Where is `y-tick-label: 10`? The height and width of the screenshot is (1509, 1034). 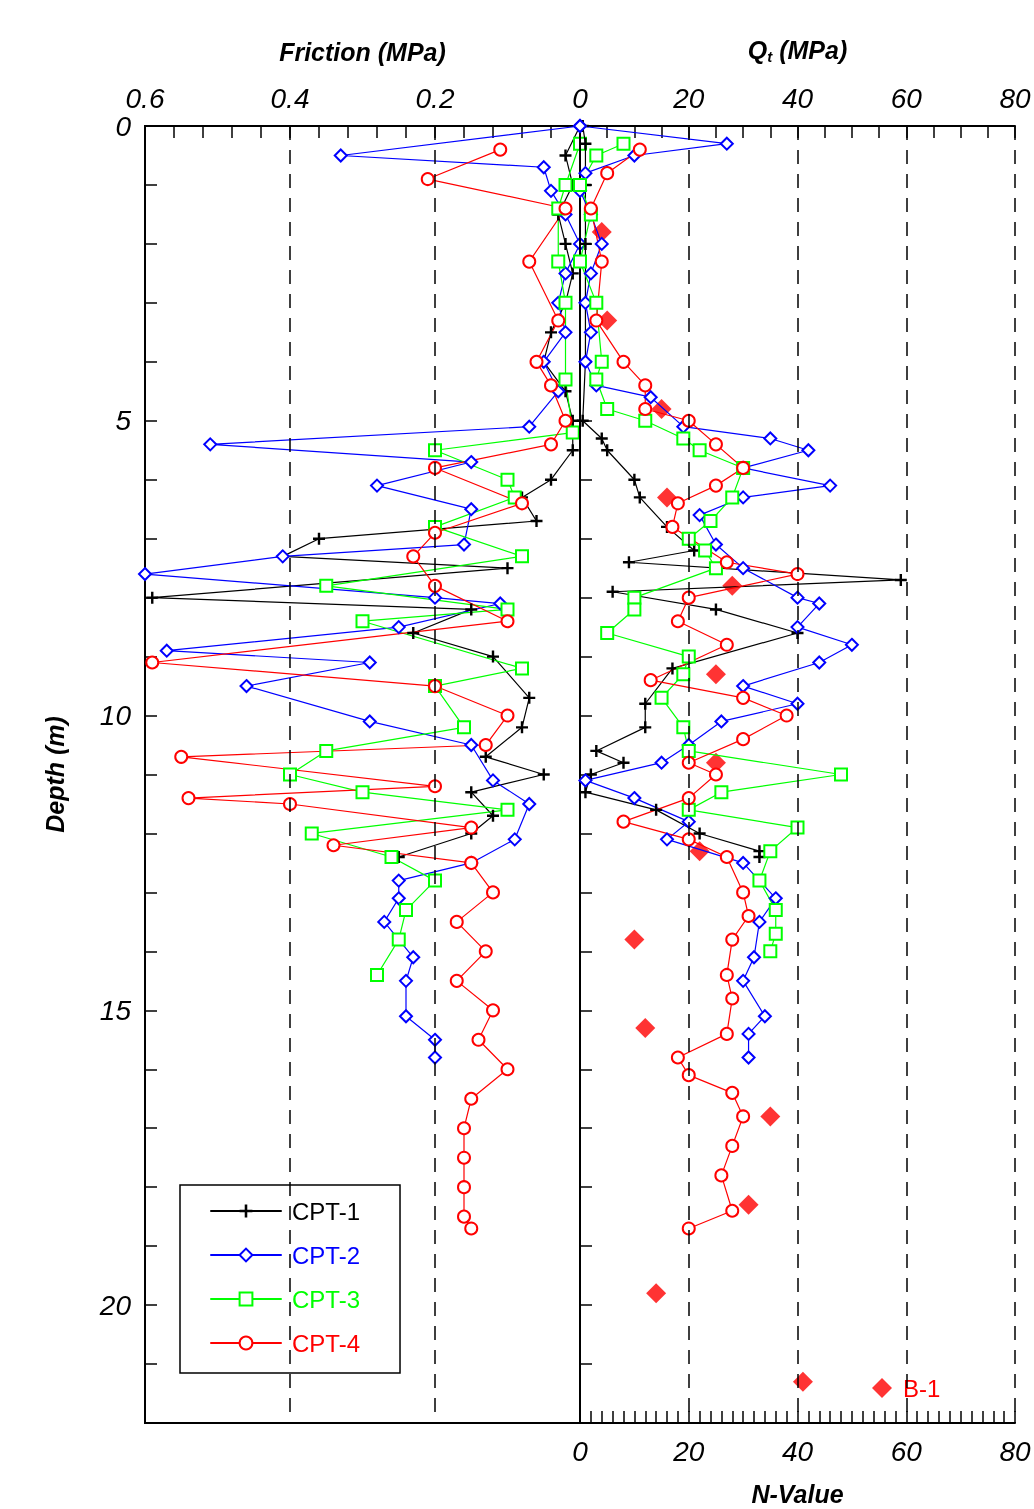
y-tick-label: 10 is located at coordinates (115, 716).